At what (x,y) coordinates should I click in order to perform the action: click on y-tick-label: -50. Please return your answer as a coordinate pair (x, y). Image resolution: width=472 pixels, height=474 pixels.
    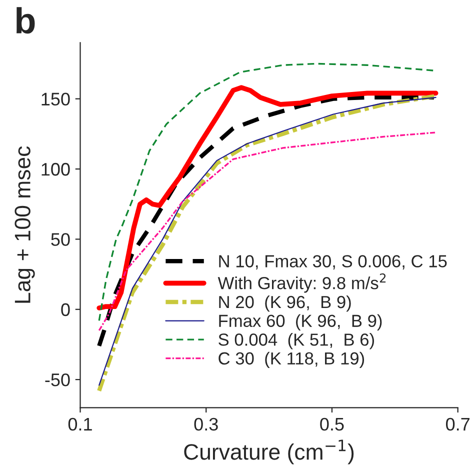
    Looking at the image, I should click on (57, 380).